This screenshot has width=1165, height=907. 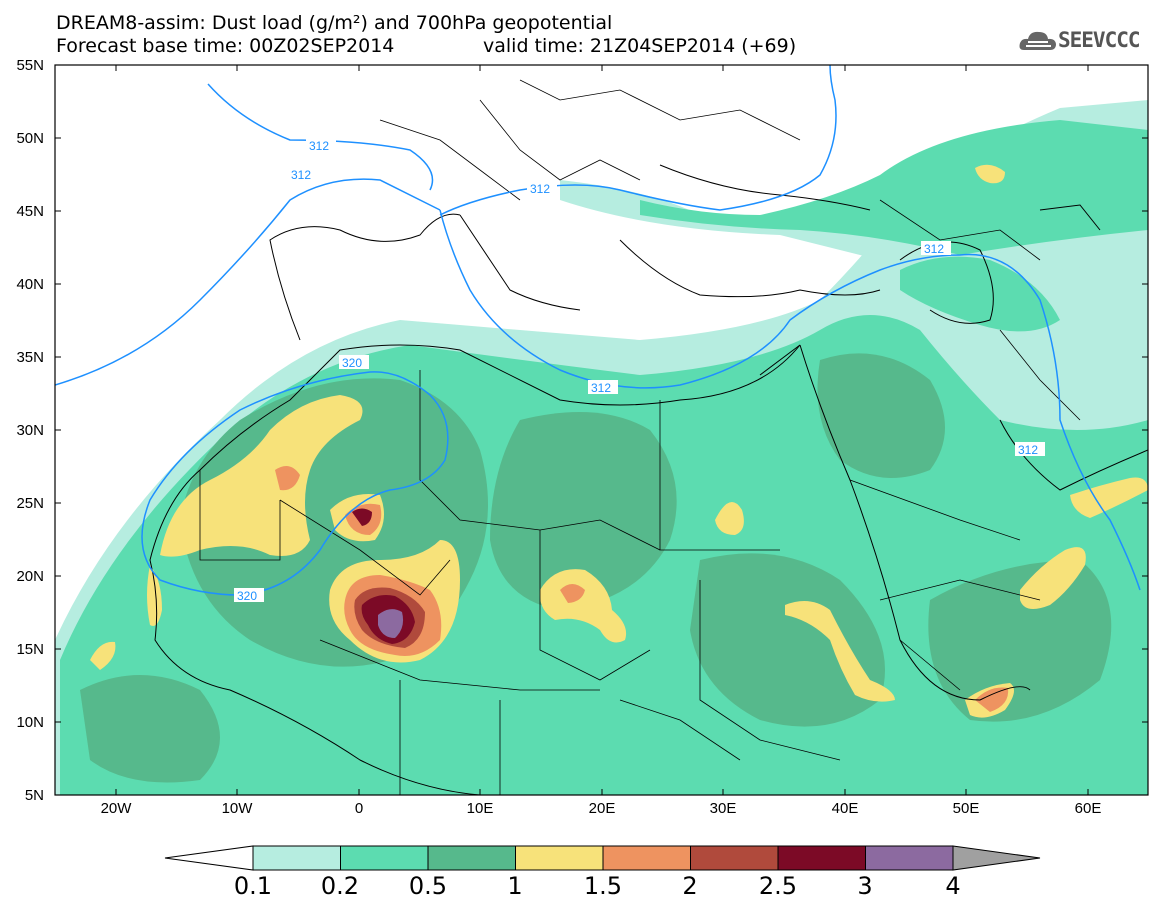 What do you see at coordinates (391, 623) in the screenshot?
I see `dust-band-purple` at bounding box center [391, 623].